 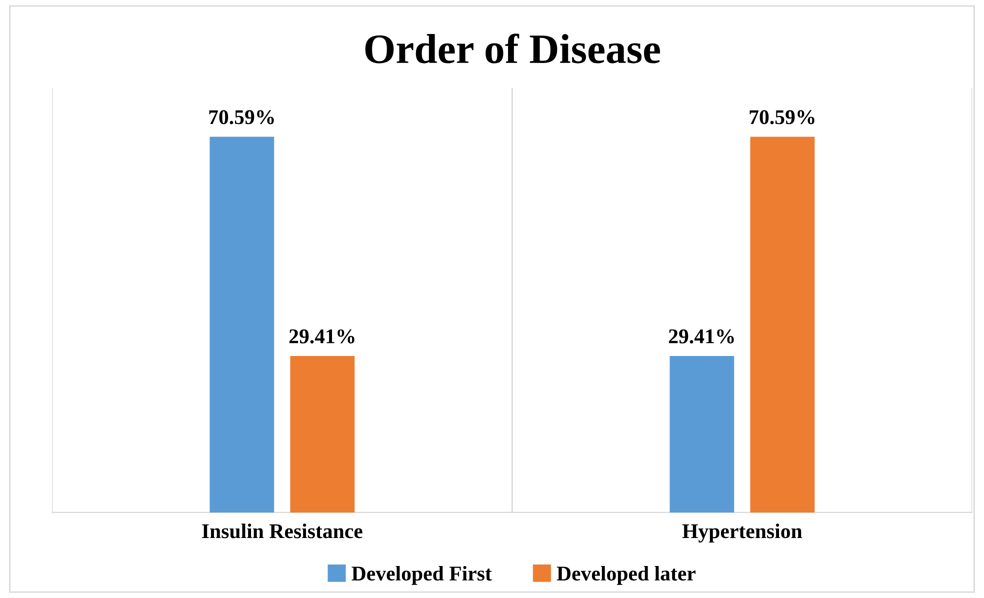 I want to click on legend-label: Developed First, so click(x=422, y=575).